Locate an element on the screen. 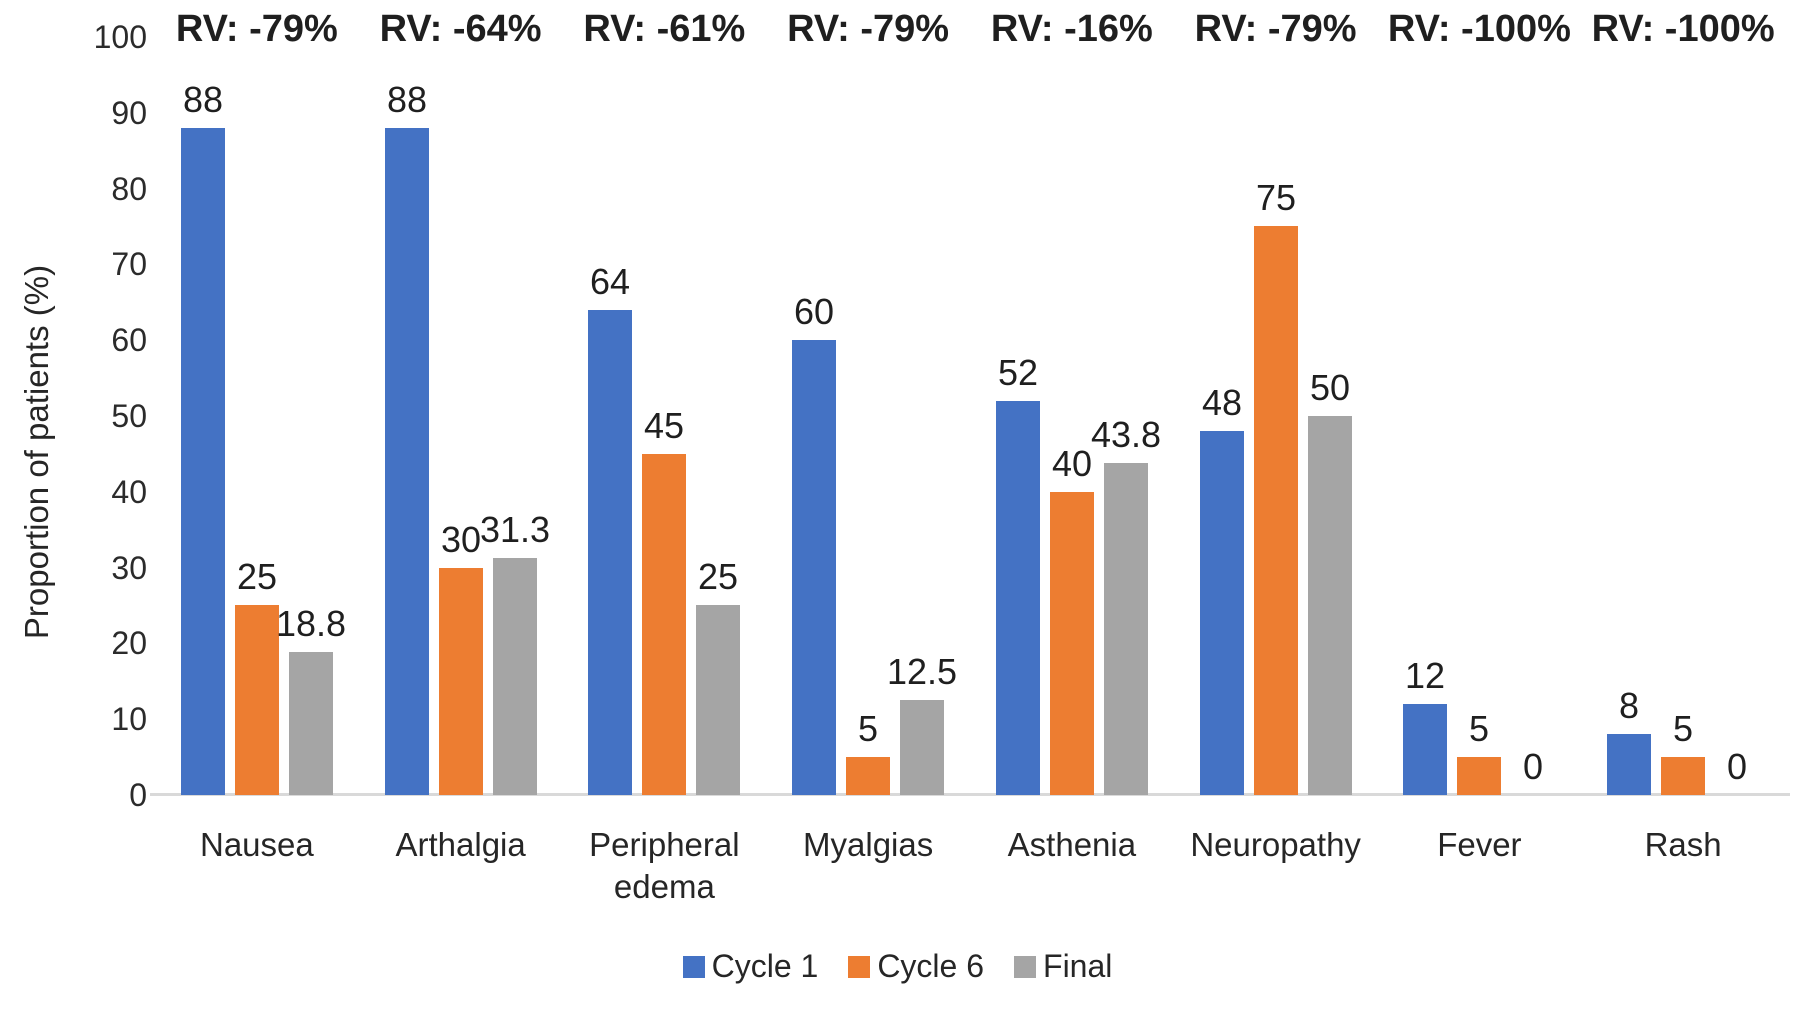 The height and width of the screenshot is (1017, 1795). category-label-neuropathy: Neuropathy is located at coordinates (1275, 844).